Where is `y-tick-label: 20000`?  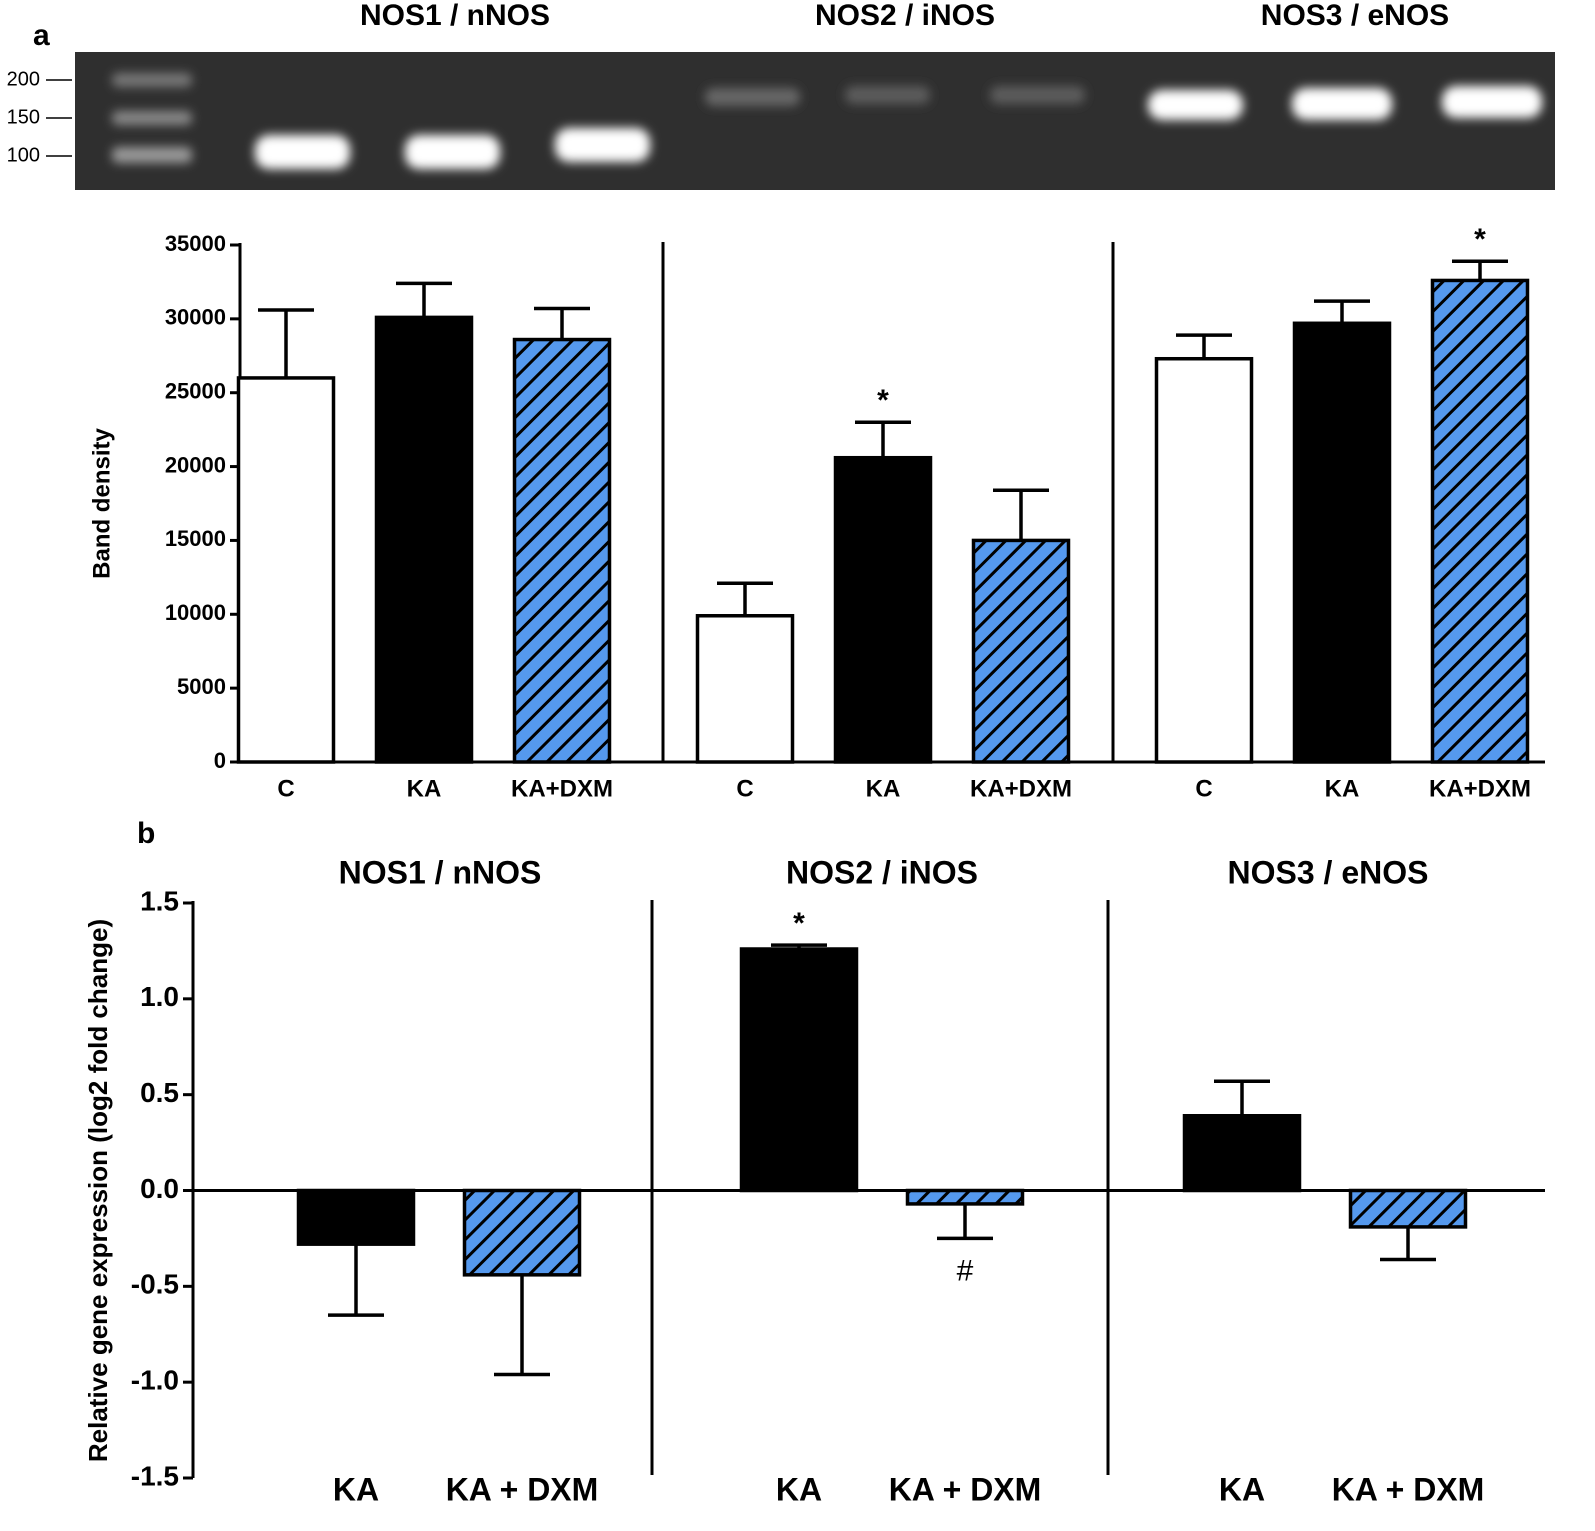
y-tick-label: 20000 is located at coordinates (195, 464).